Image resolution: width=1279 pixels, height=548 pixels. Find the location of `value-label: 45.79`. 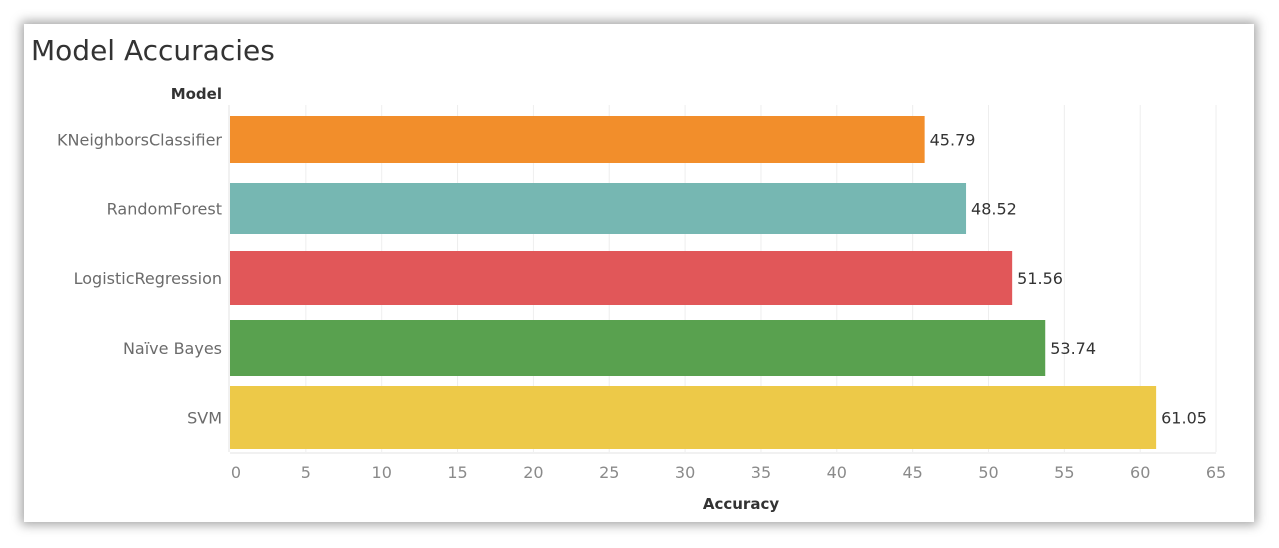

value-label: 45.79 is located at coordinates (953, 140).